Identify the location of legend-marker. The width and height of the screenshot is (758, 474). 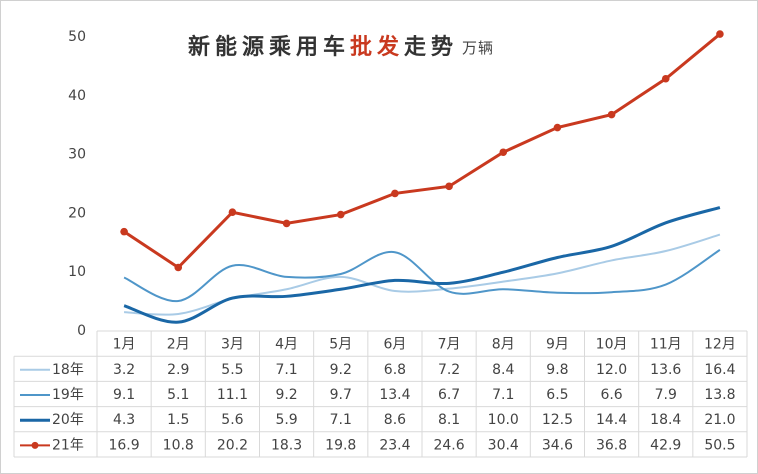
(35, 445).